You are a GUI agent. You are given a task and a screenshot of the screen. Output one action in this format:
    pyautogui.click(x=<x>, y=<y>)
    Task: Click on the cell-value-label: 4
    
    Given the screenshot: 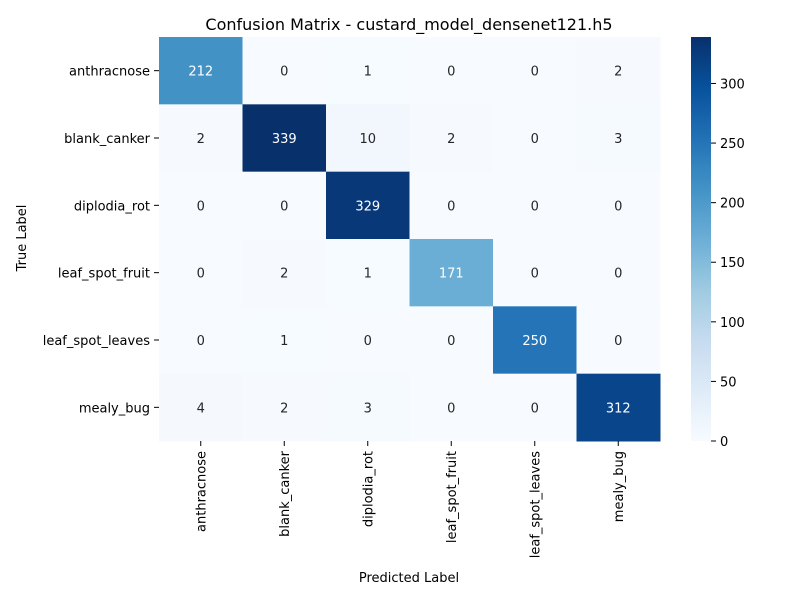 What is the action you would take?
    pyautogui.click(x=201, y=408)
    